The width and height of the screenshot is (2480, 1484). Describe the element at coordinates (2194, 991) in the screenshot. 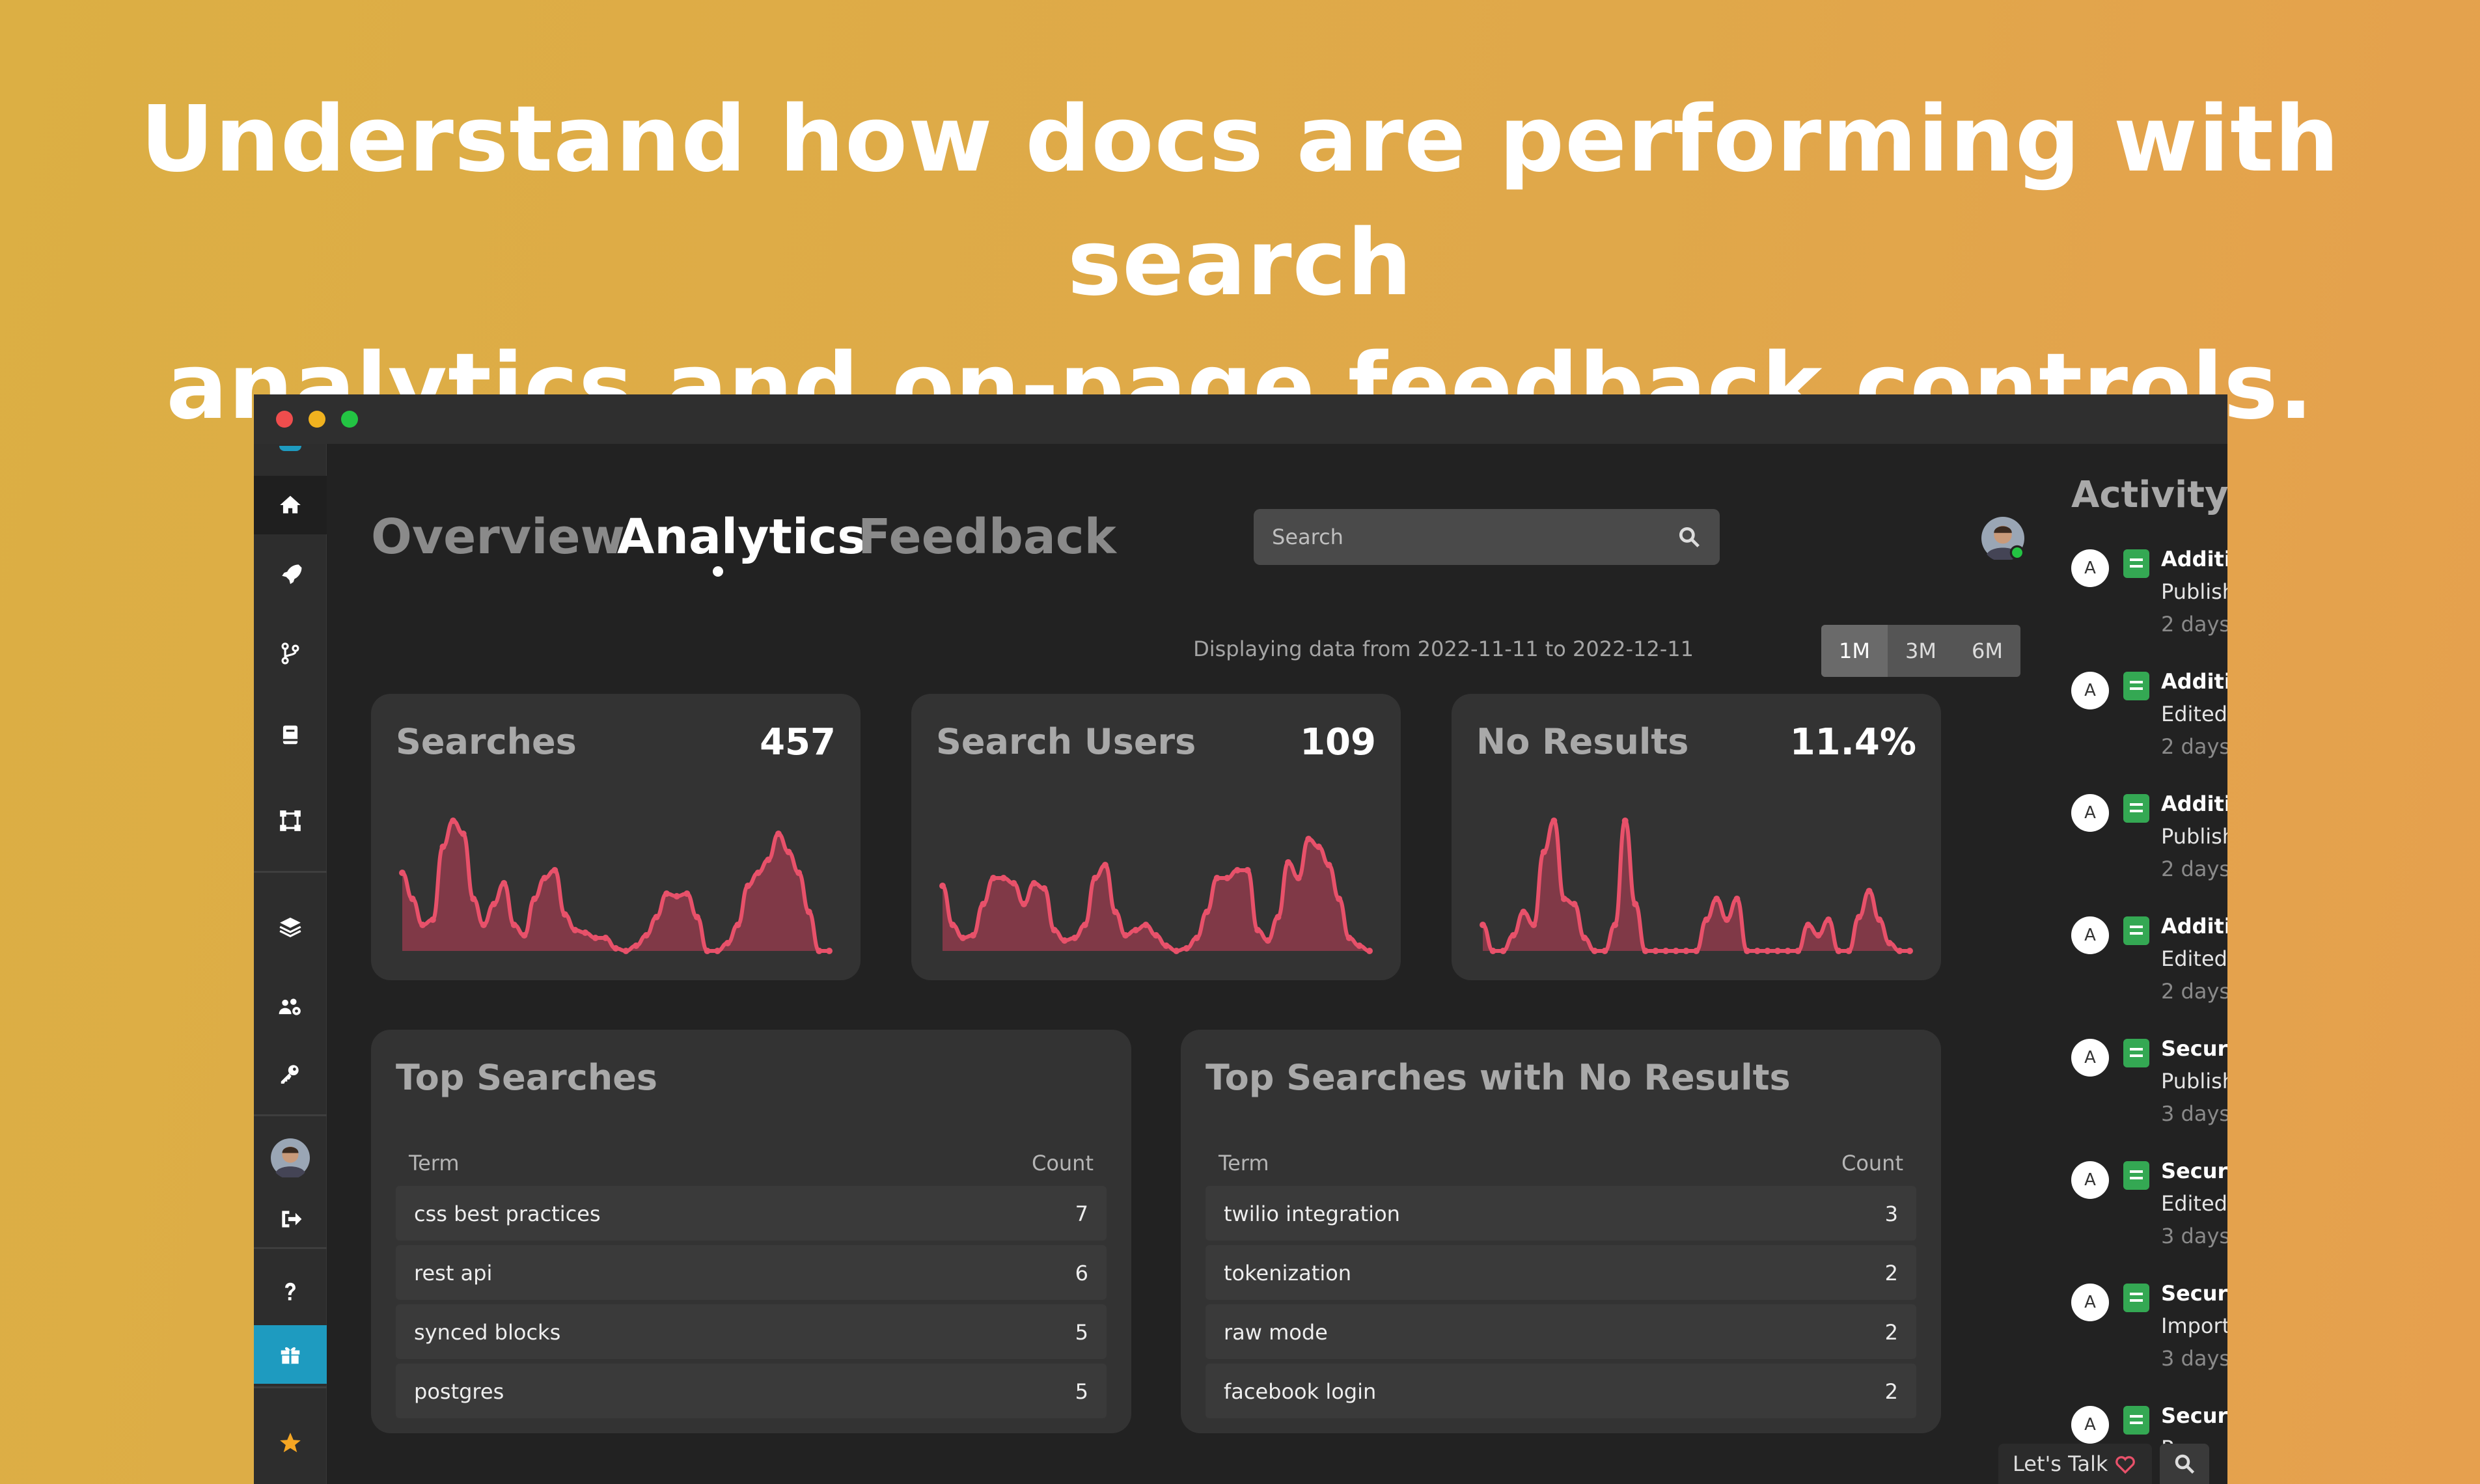

I see `activity-time: 2 days` at that location.